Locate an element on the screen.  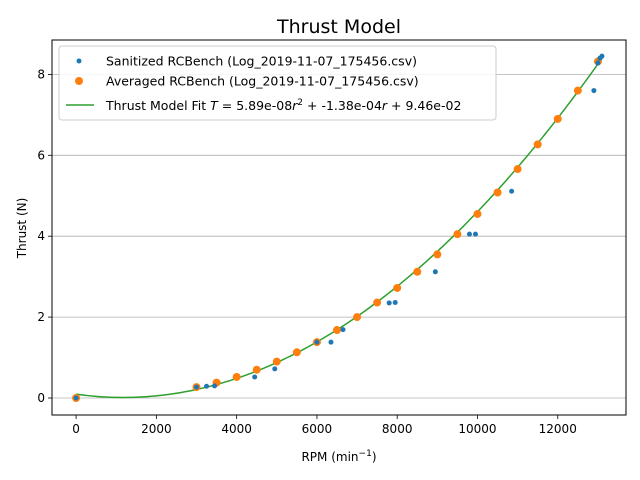
legend-marker-averaged is located at coordinates (79, 81).